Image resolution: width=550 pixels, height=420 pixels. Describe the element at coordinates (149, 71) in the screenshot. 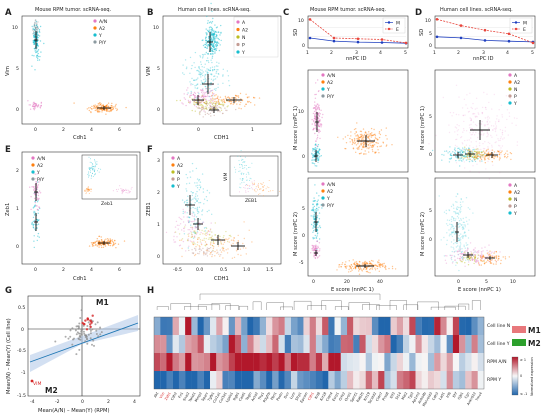

I see `panel-b-y-label: VIM` at that location.